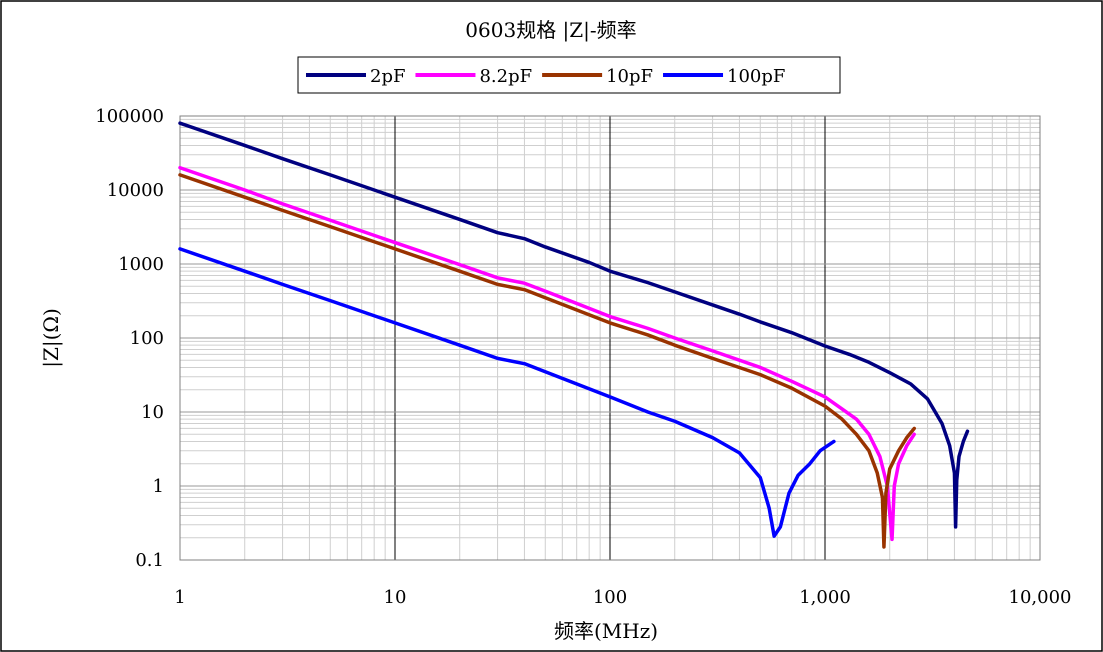 Image resolution: width=1103 pixels, height=652 pixels. I want to click on y-tick-label: 0.1, so click(149, 560).